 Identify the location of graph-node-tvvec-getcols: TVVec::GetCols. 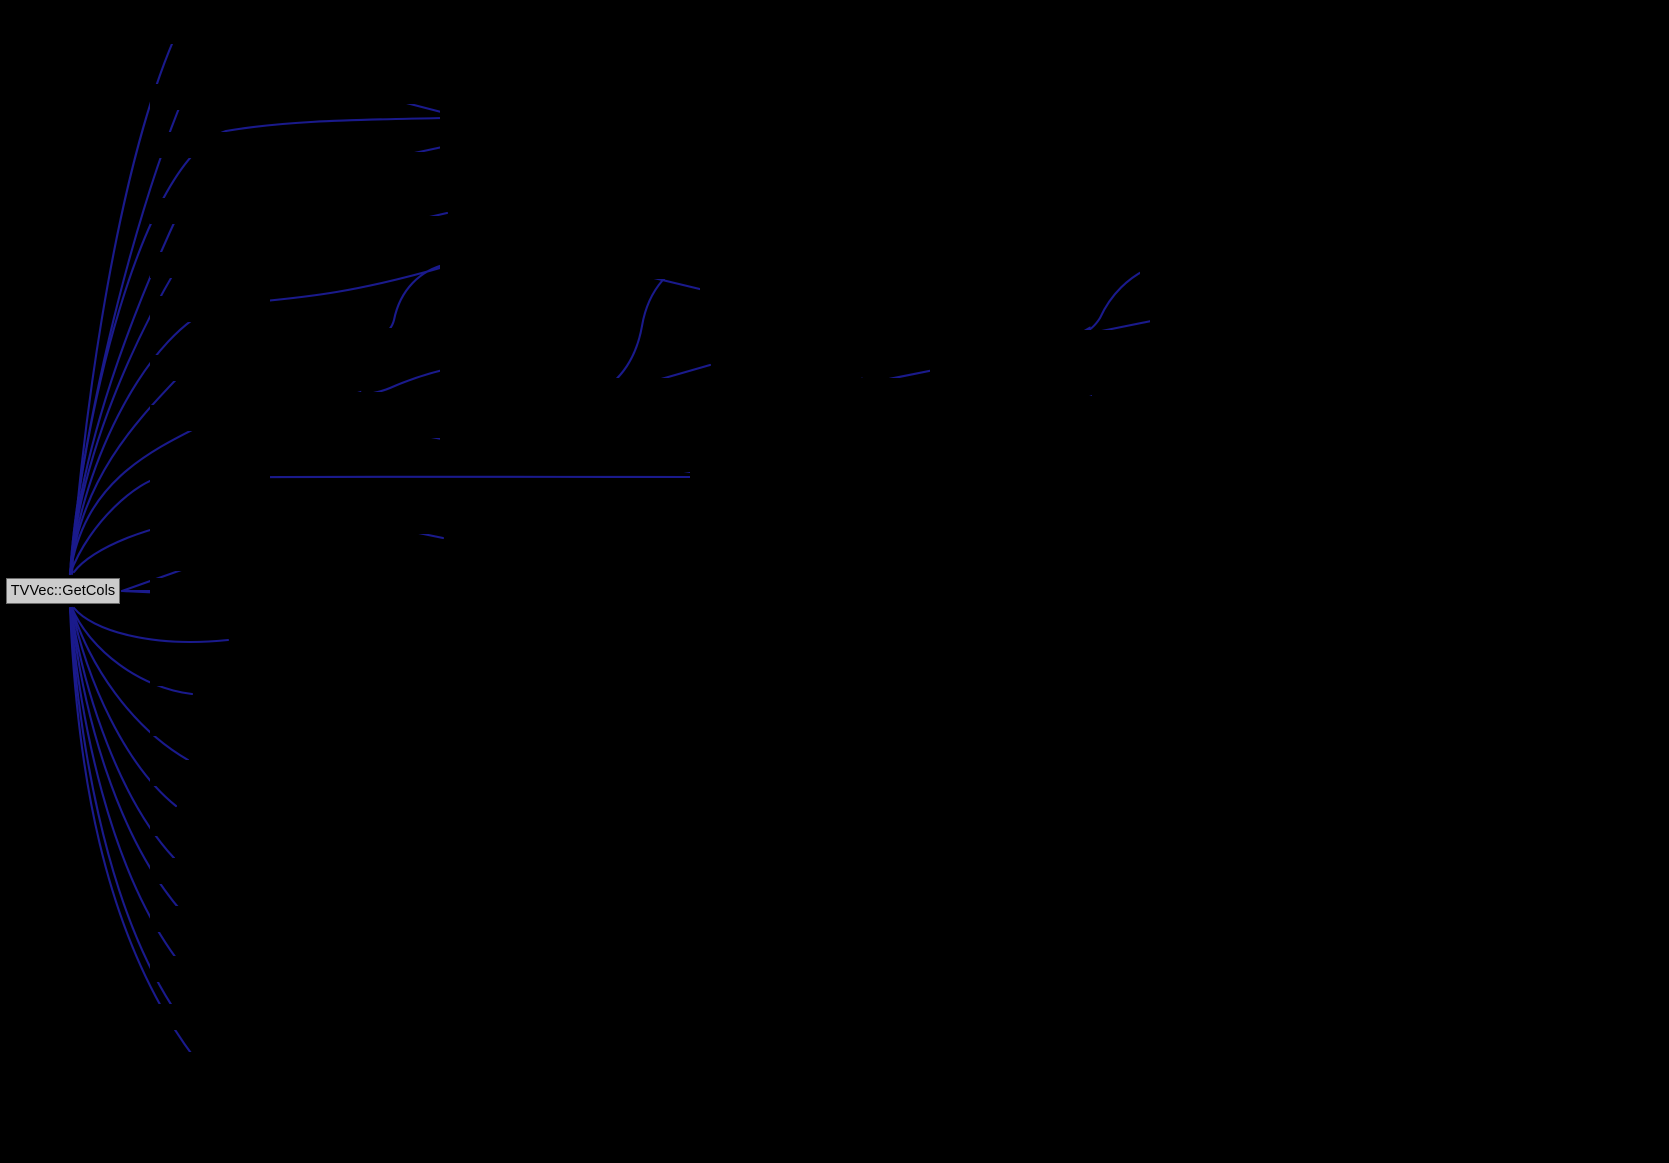
(63, 591).